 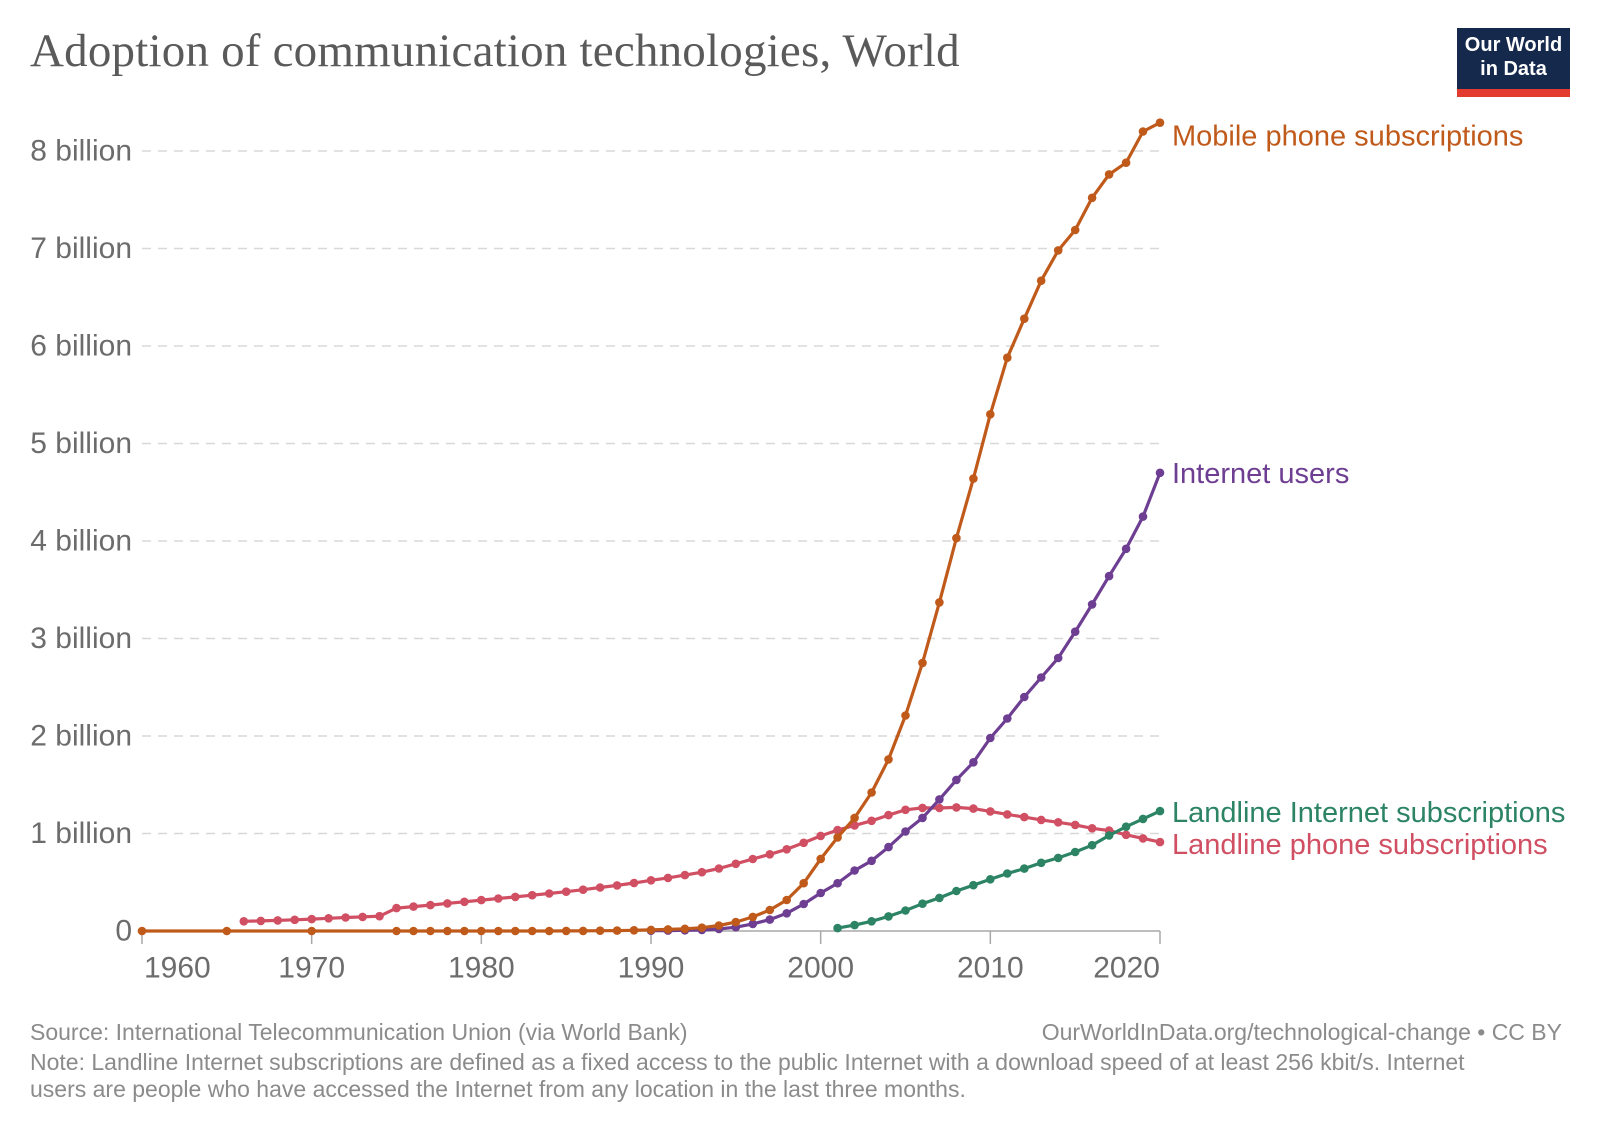 What do you see at coordinates (81, 638) in the screenshot?
I see `y-axis-label: 3 billion` at bounding box center [81, 638].